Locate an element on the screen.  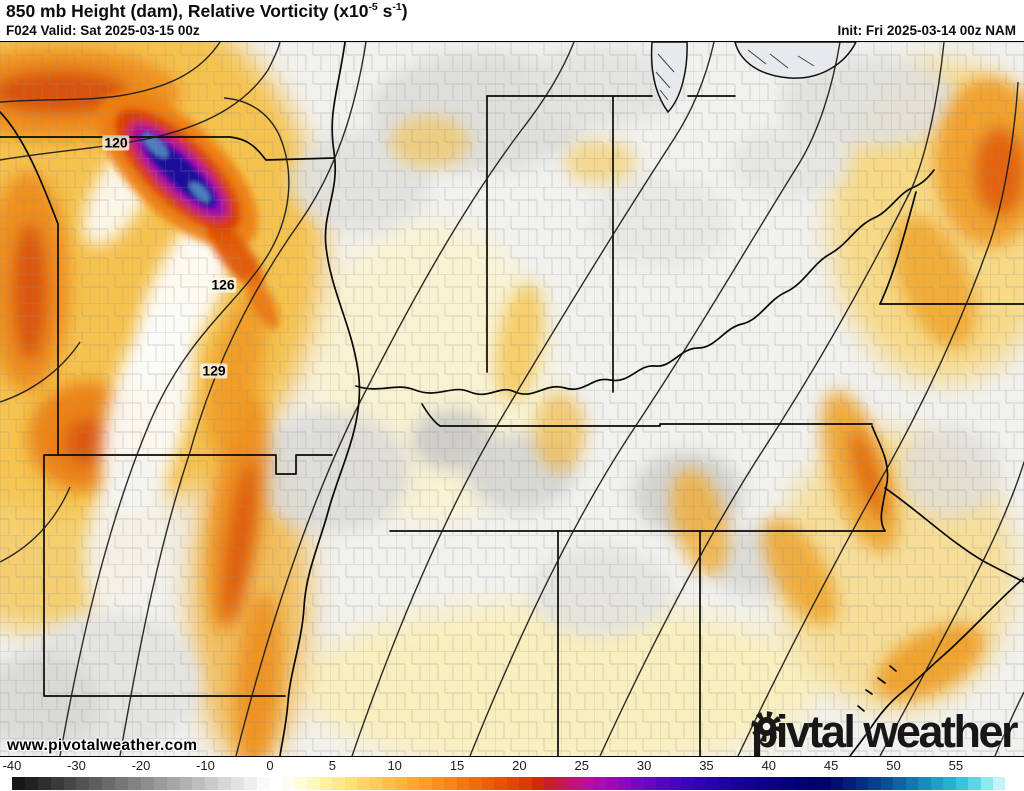
colorbar-bar is located at coordinates (509, 783).